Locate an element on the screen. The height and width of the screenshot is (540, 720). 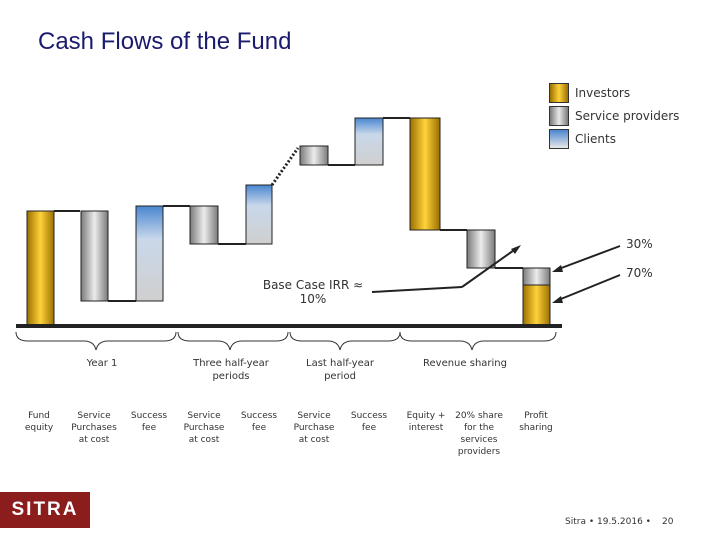
phase-label-last-half-year: Last half-year period is located at coordinates (340, 370).